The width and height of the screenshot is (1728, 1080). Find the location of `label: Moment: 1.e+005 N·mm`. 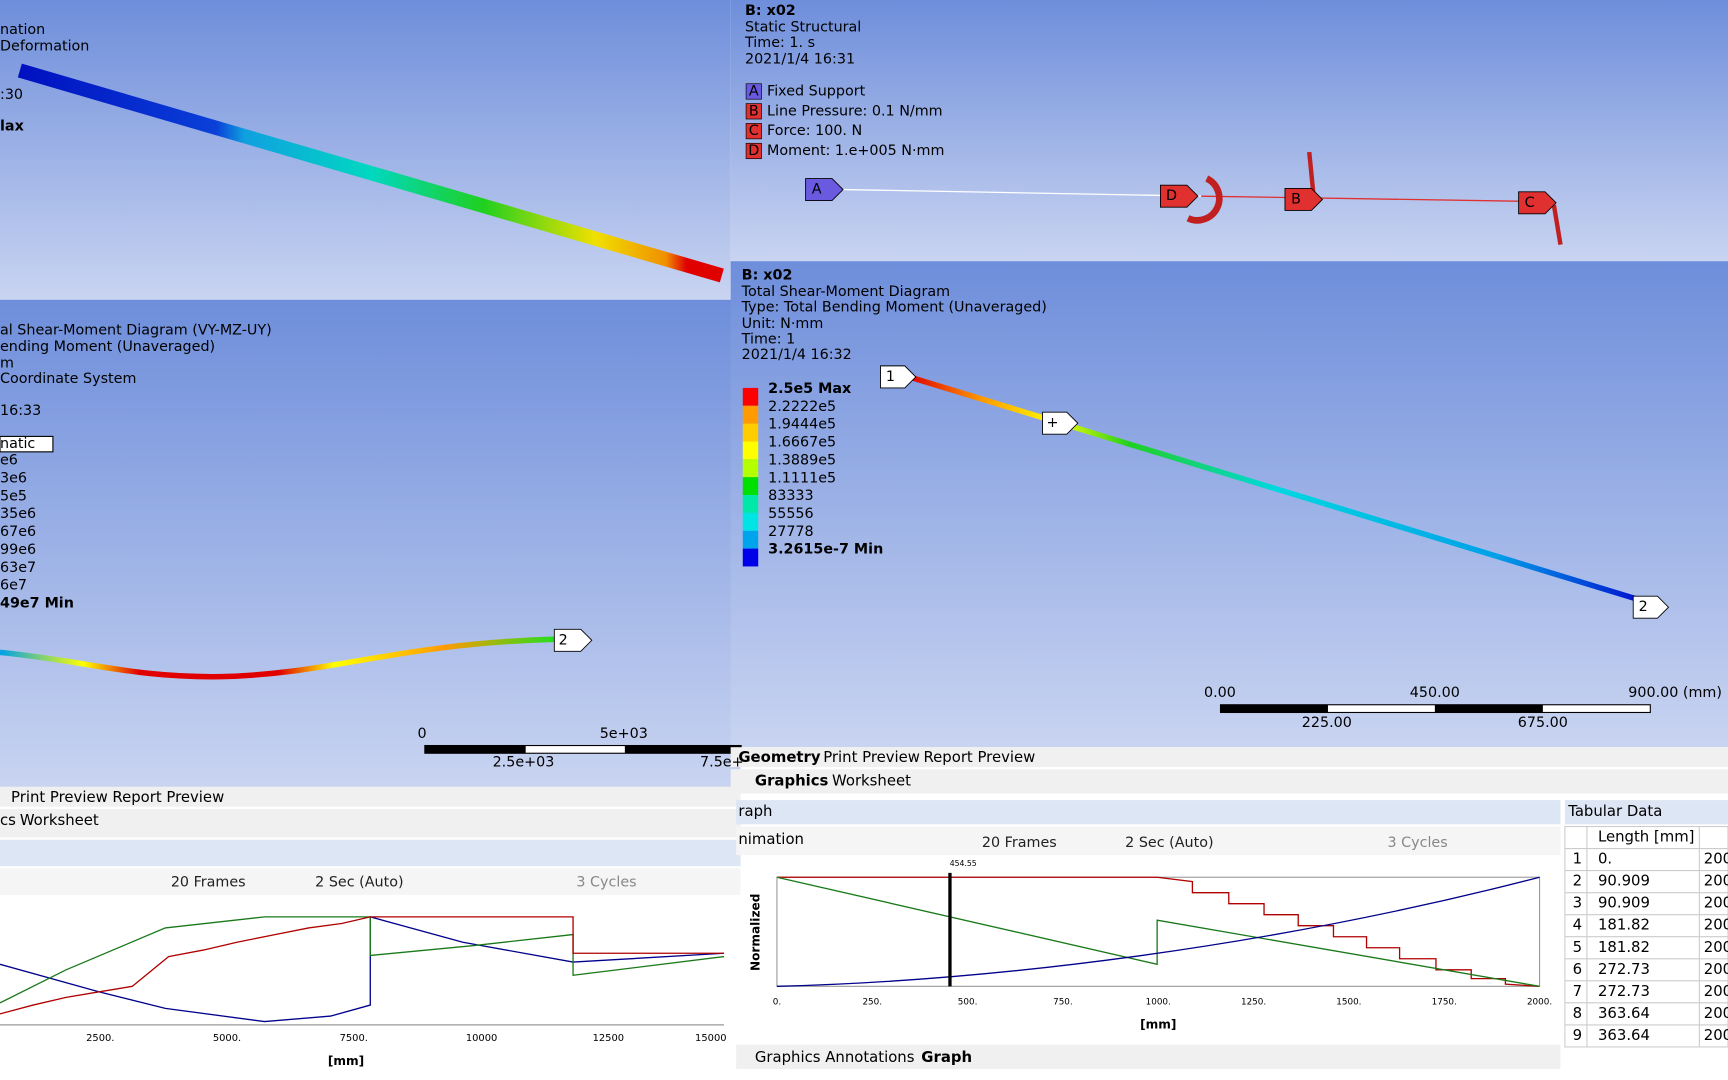

label: Moment: 1.e+005 N·mm is located at coordinates (855, 151).